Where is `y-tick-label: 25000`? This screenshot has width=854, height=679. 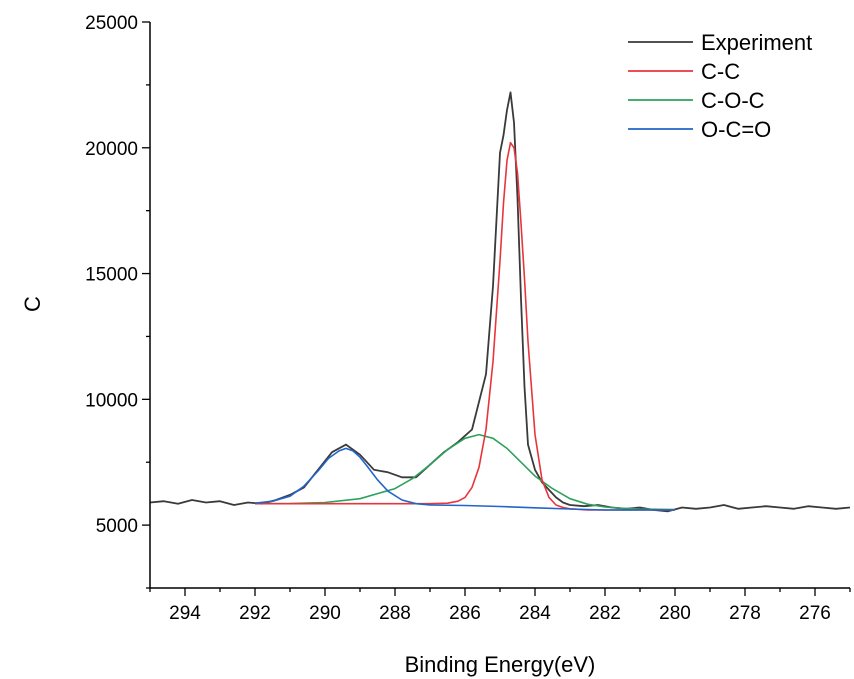 y-tick-label: 25000 is located at coordinates (111, 23).